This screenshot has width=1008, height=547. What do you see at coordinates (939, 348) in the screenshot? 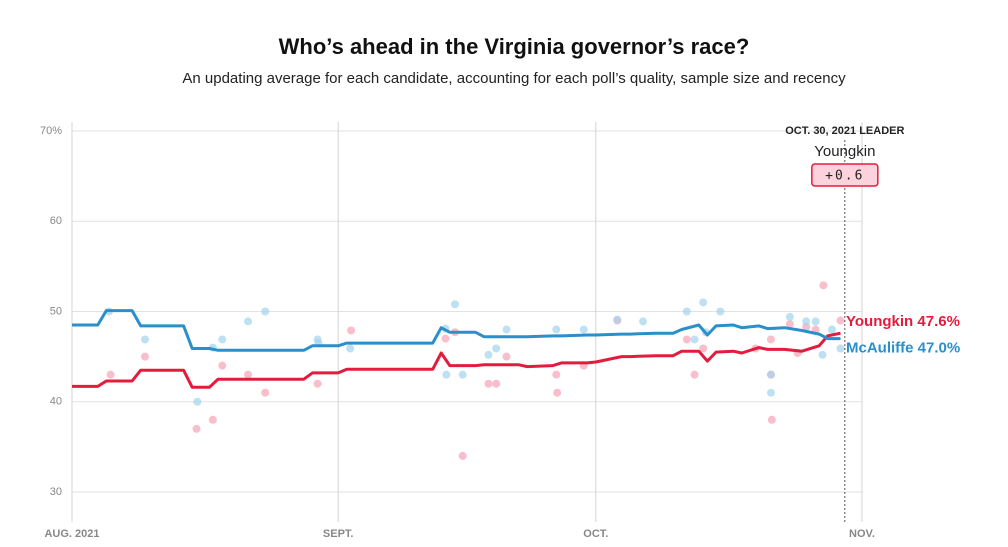
I see `end-label-value: 47.0%` at bounding box center [939, 348].